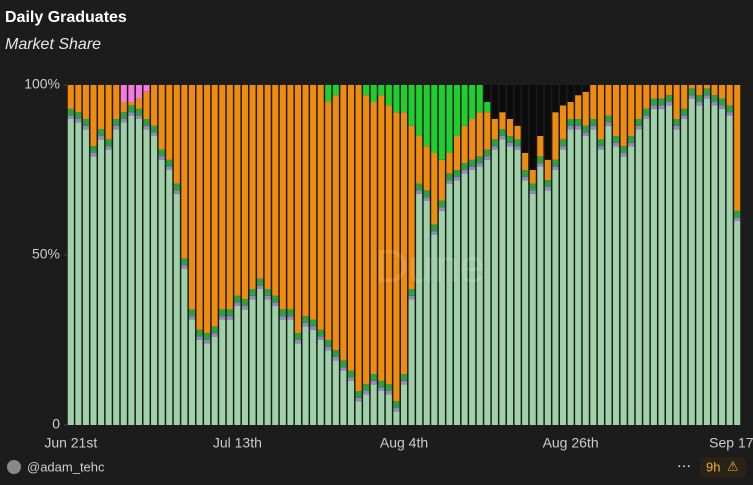 The height and width of the screenshot is (485, 753). Describe the element at coordinates (723, 467) in the screenshot. I see `age-badge` at that location.